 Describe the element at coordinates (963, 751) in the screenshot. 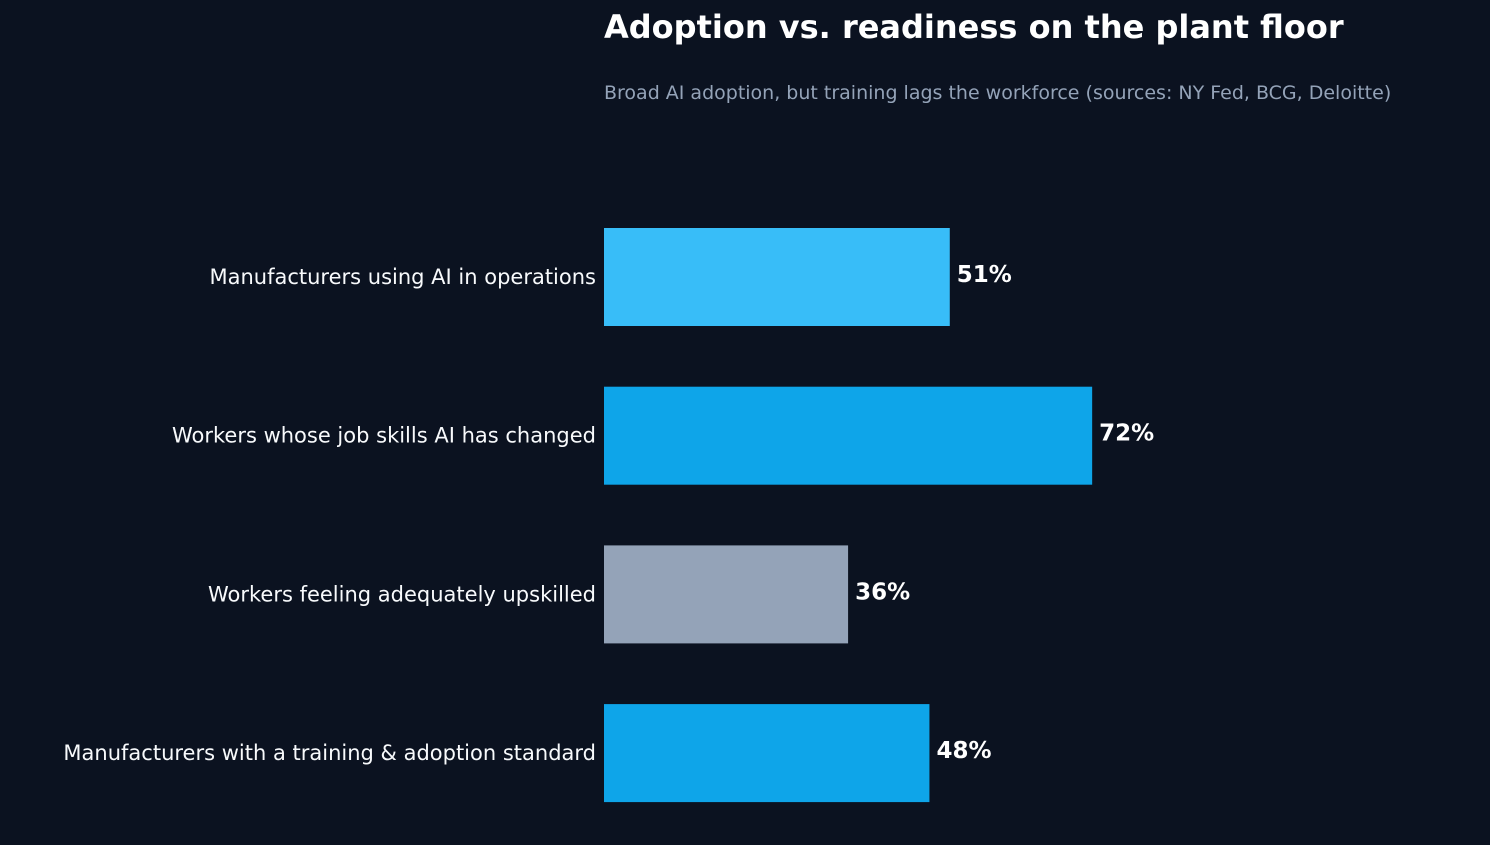

I see `value-label-4: 48%` at that location.